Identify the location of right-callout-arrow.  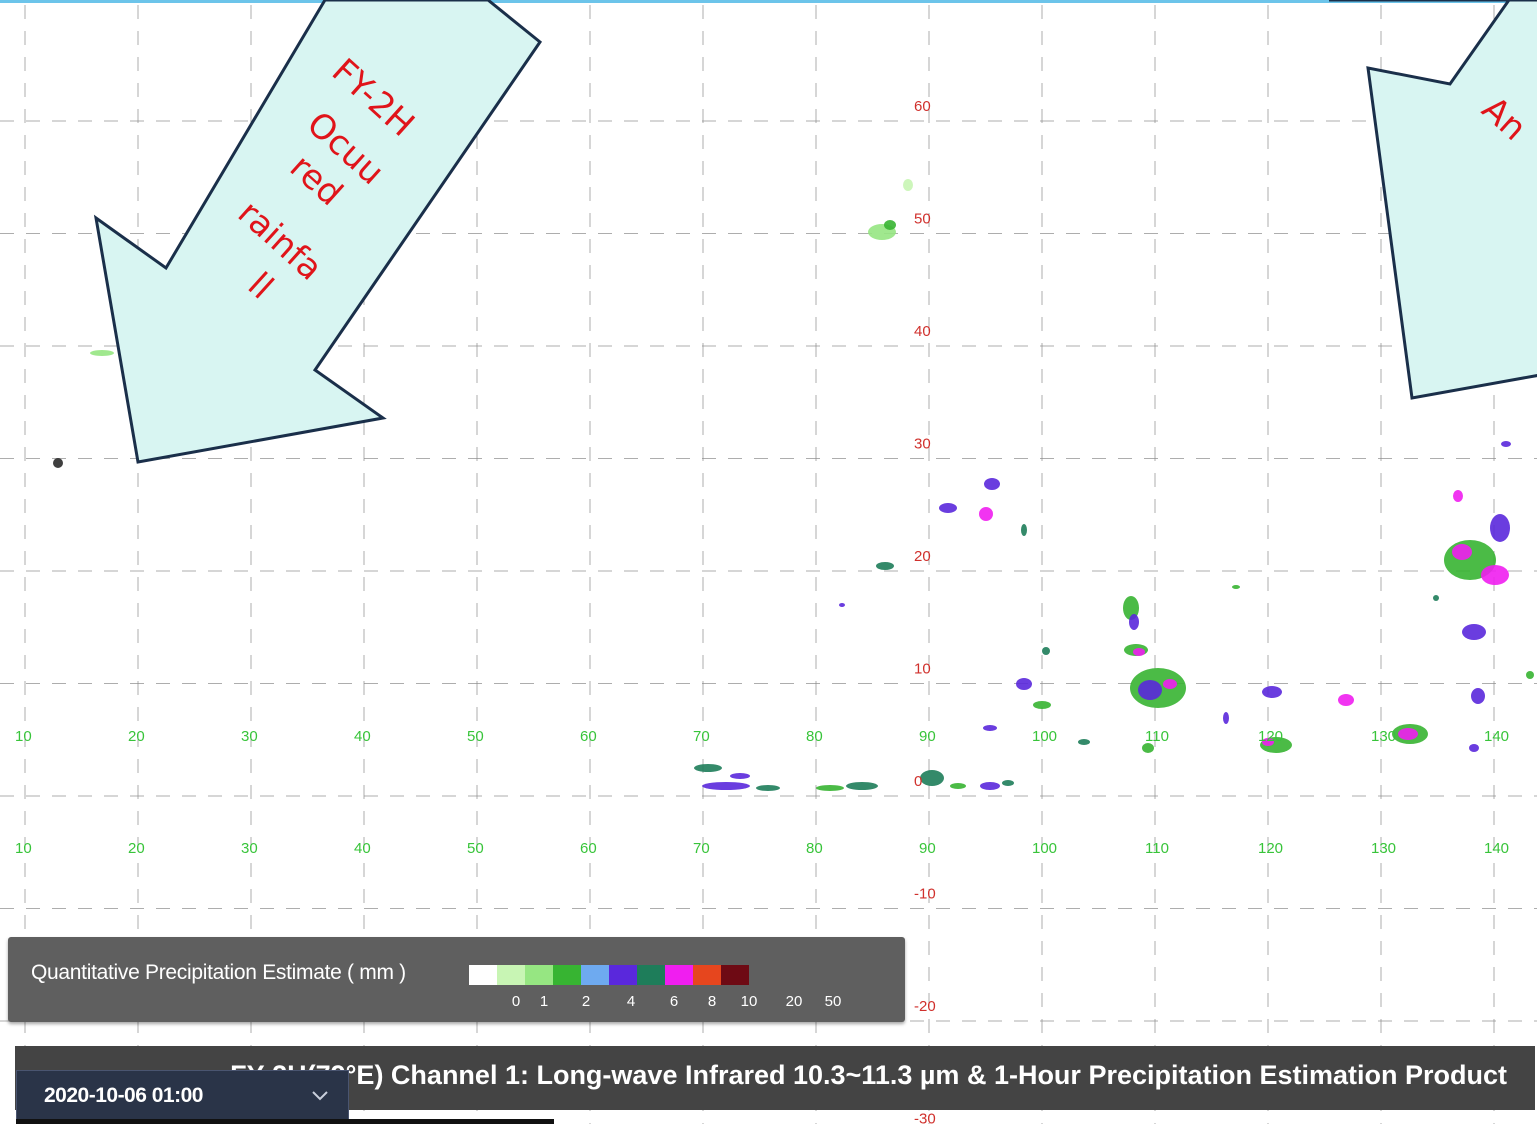
(1433, 200).